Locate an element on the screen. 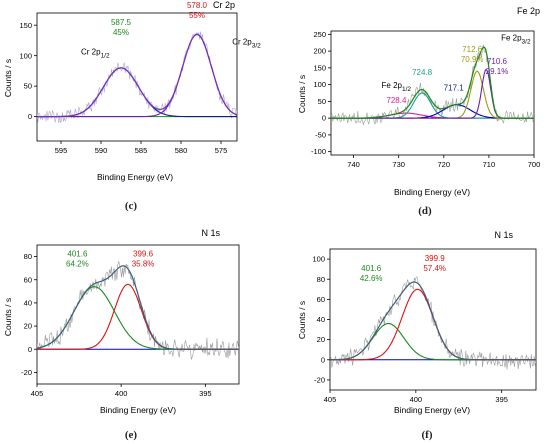 This screenshot has height=444, width=550. chart-title: Fe 2p is located at coordinates (528, 11).